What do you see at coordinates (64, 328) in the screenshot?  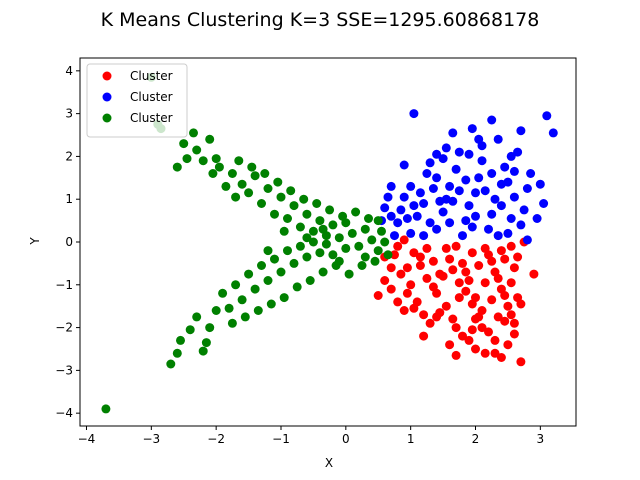 I see `y-tick-label-2: −2` at bounding box center [64, 328].